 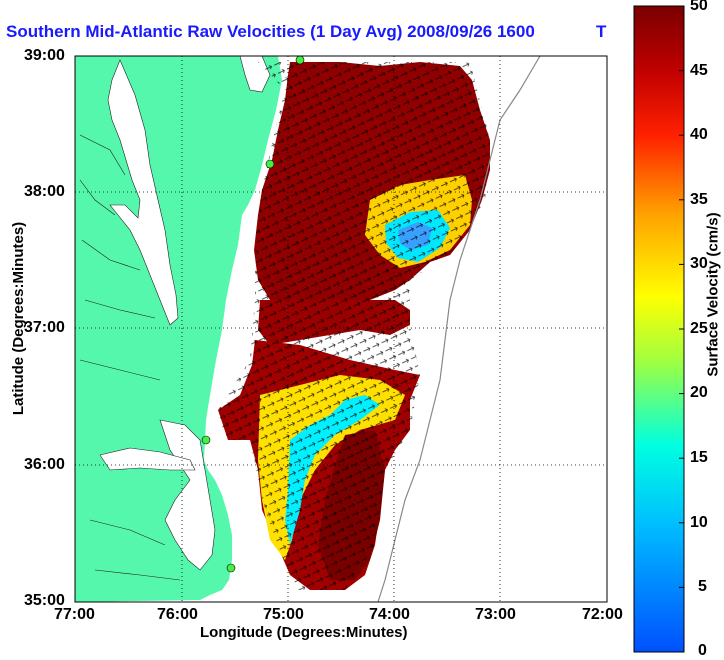 What do you see at coordinates (699, 392) in the screenshot?
I see `cbar-tick-20: 20` at bounding box center [699, 392].